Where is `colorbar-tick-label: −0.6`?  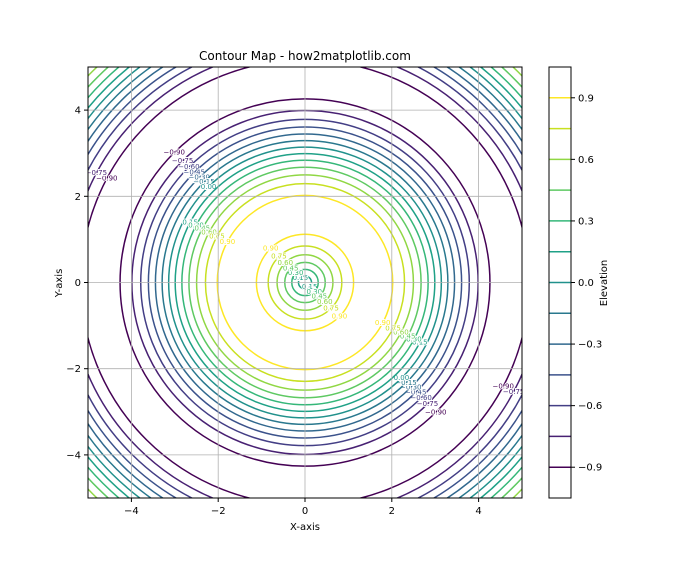 colorbar-tick-label: −0.6 is located at coordinates (590, 406).